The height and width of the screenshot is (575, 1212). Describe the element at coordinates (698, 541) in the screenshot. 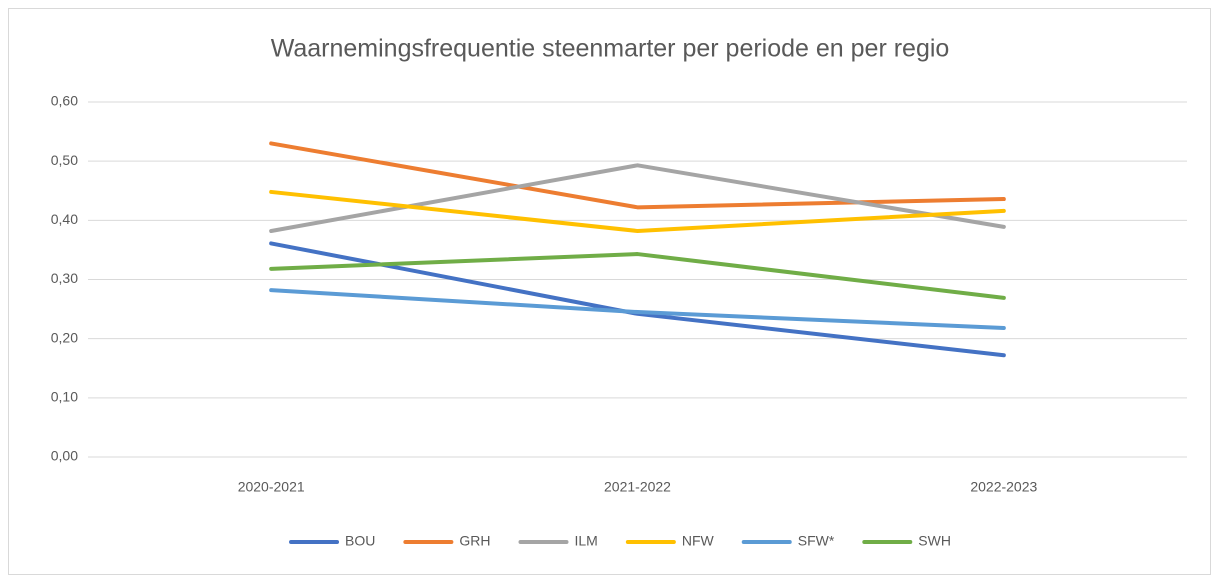

I see `legend-label: NFW` at that location.